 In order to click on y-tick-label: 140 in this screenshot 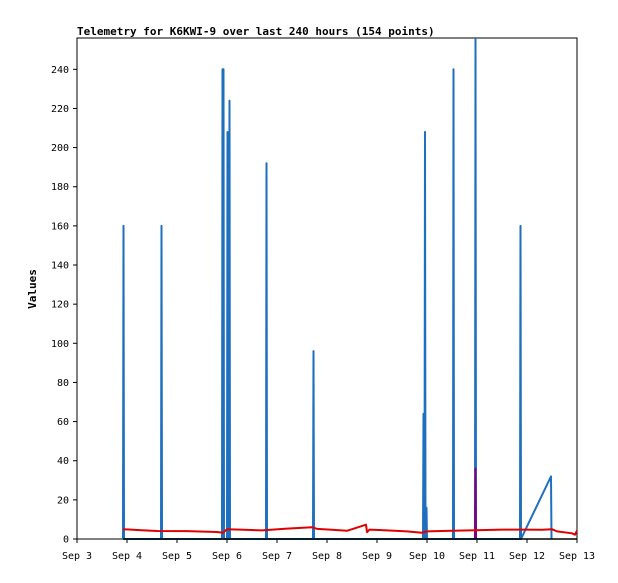, I will do `click(60, 266)`.